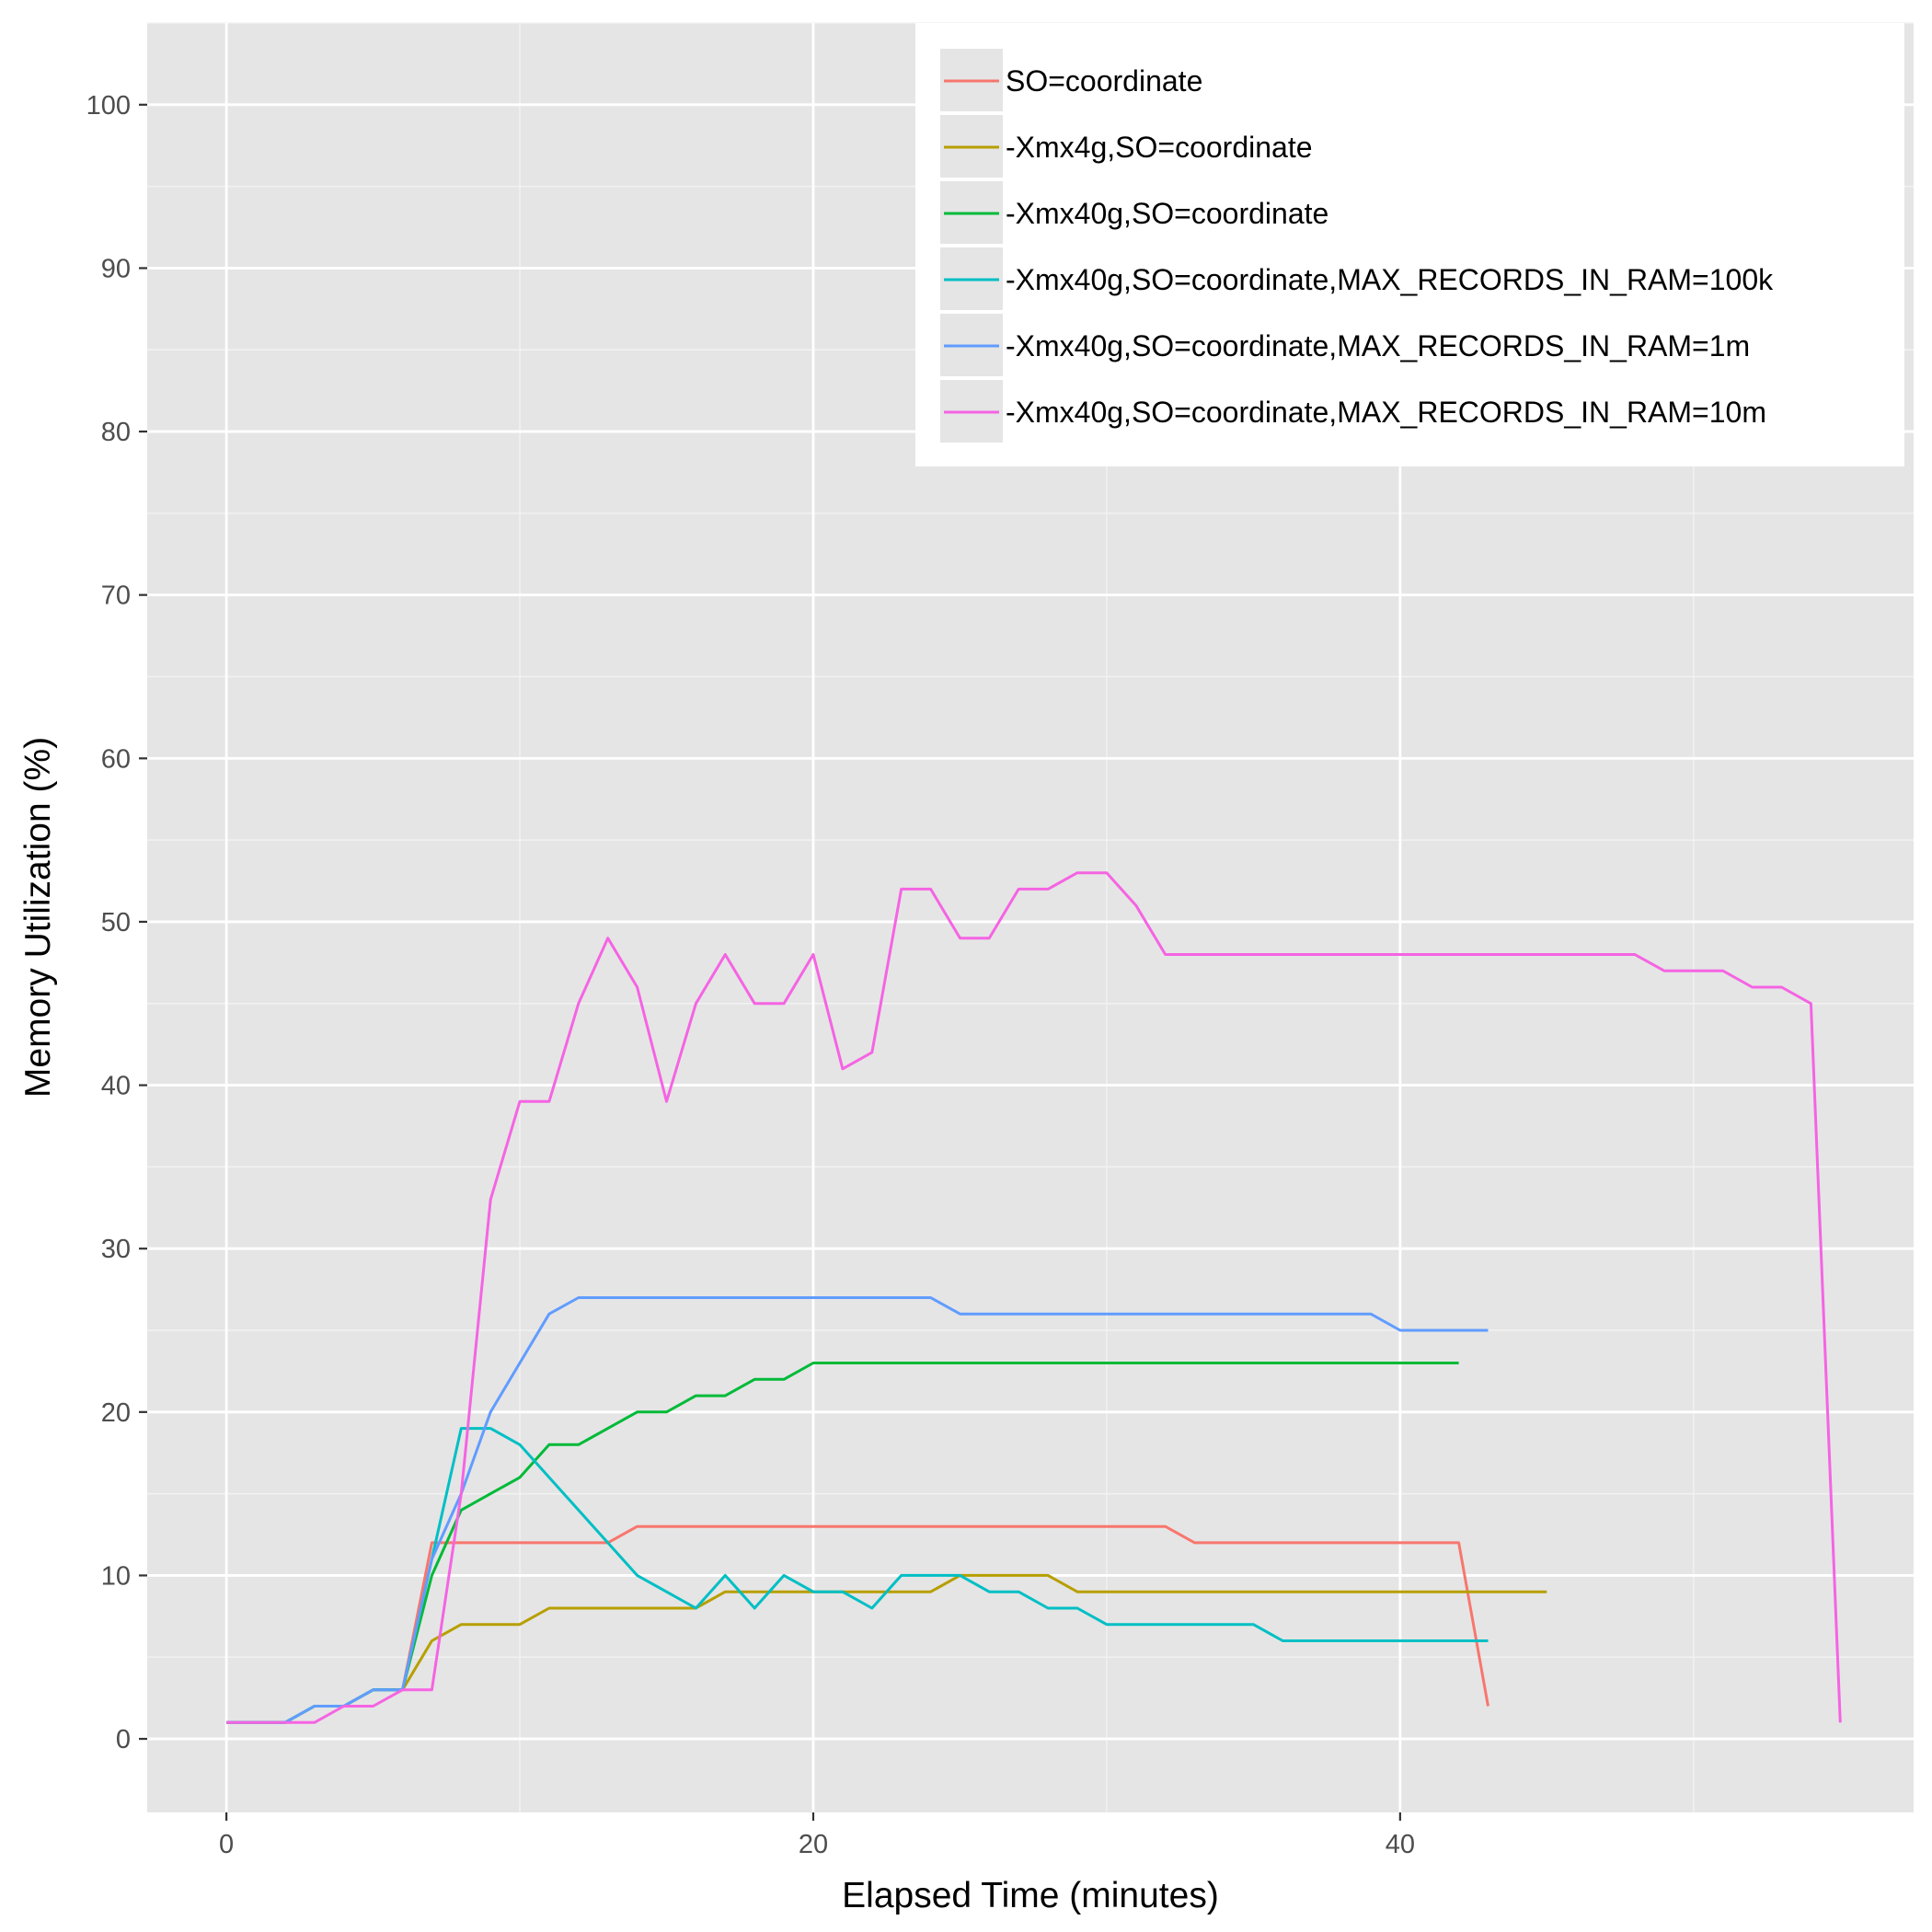 The height and width of the screenshot is (1932, 1932). I want to click on y-axis-title: Memory Utilization (%), so click(38, 917).